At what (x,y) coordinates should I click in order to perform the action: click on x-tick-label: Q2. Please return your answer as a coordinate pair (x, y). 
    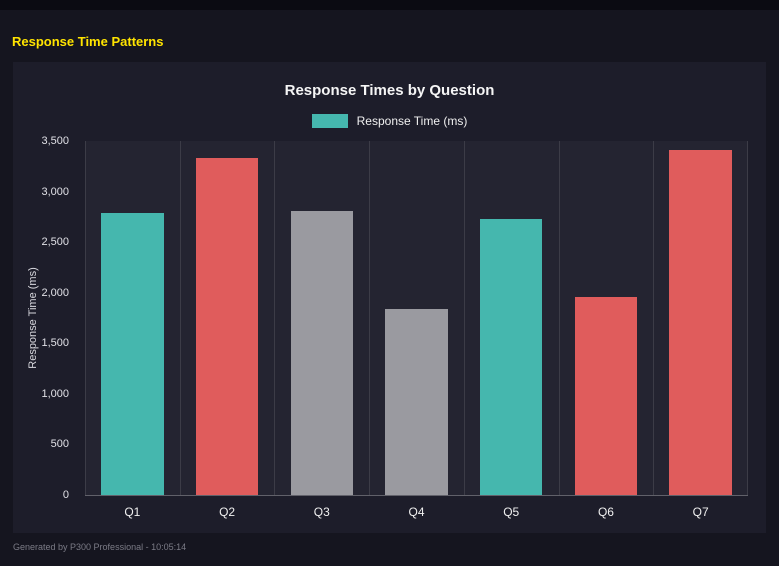
    Looking at the image, I should click on (227, 512).